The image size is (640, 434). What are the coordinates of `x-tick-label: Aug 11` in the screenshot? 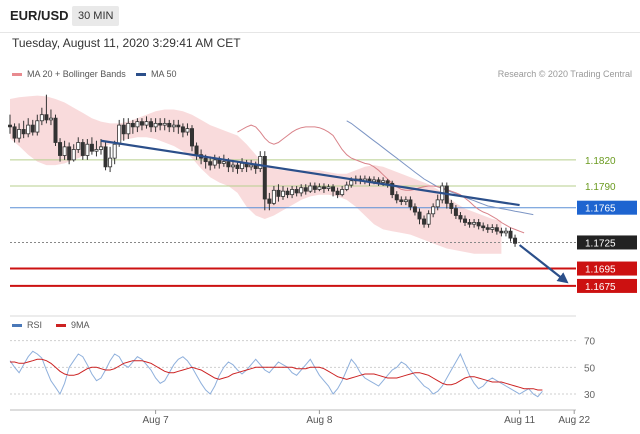 It's located at (519, 420).